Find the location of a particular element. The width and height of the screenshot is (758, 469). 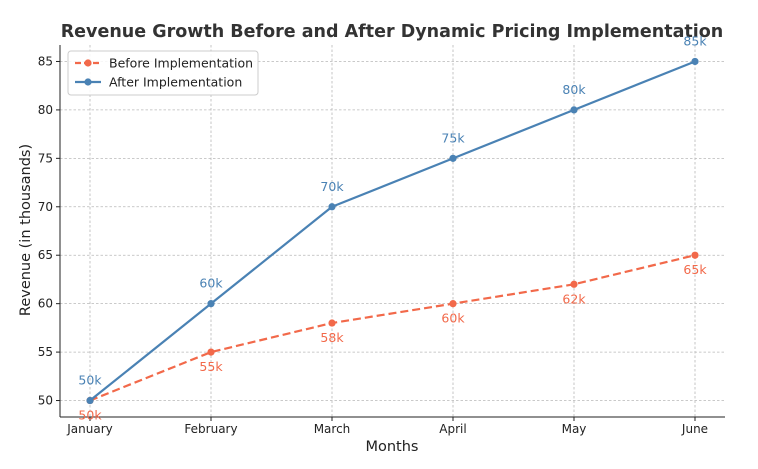

series-1-data-label: 70k is located at coordinates (332, 186).